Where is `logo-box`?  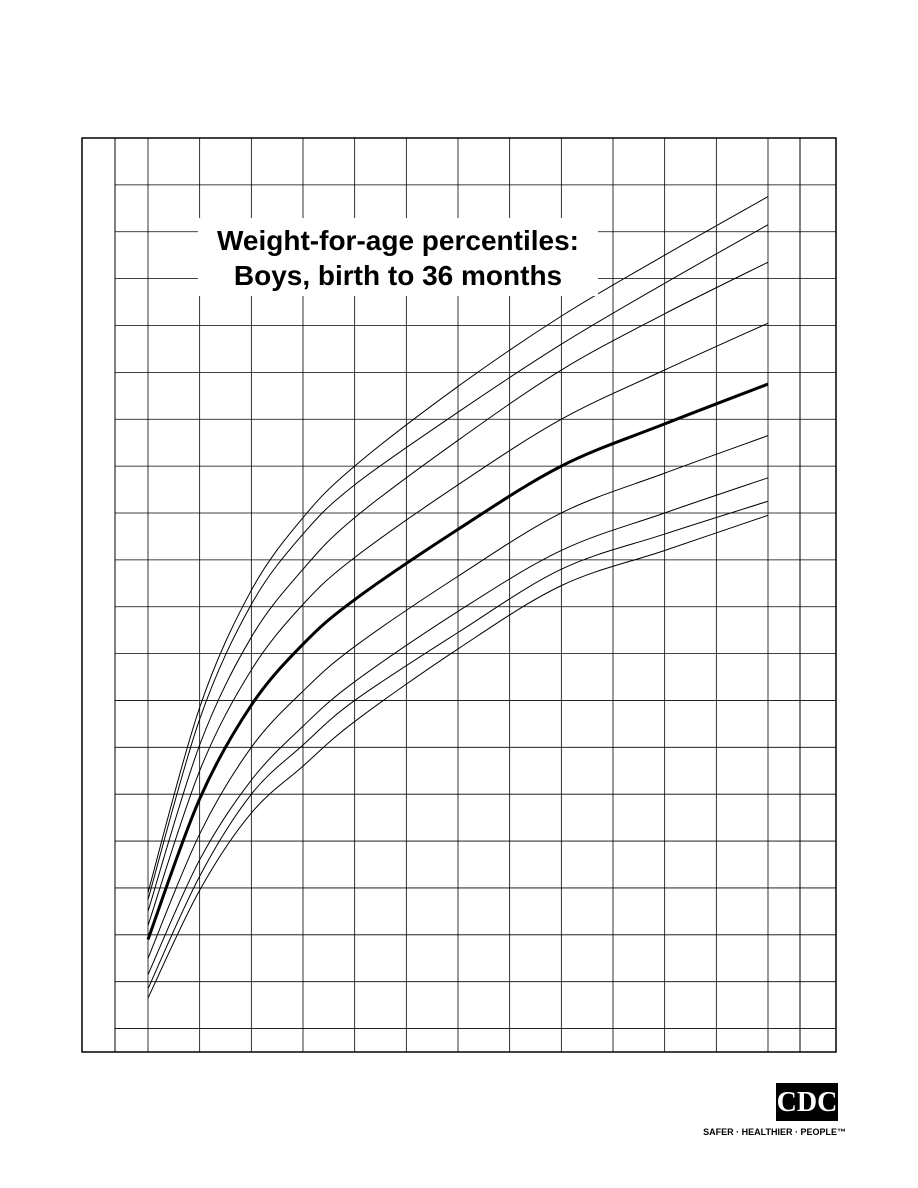 logo-box is located at coordinates (807, 1102).